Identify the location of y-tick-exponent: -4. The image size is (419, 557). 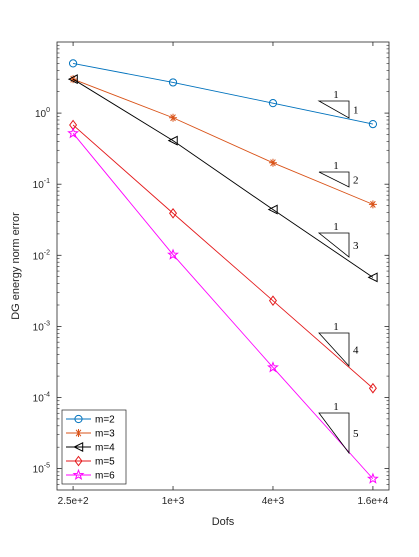
(47, 394).